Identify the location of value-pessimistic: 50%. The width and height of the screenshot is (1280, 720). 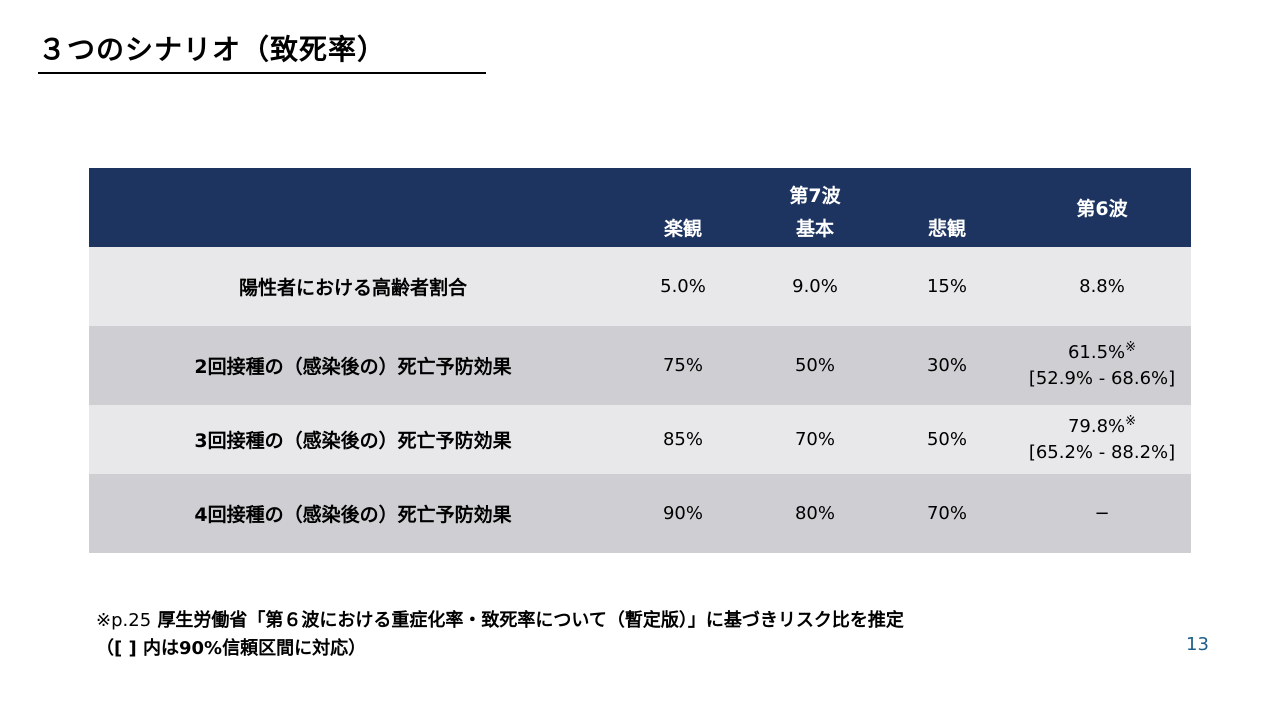
(946, 439).